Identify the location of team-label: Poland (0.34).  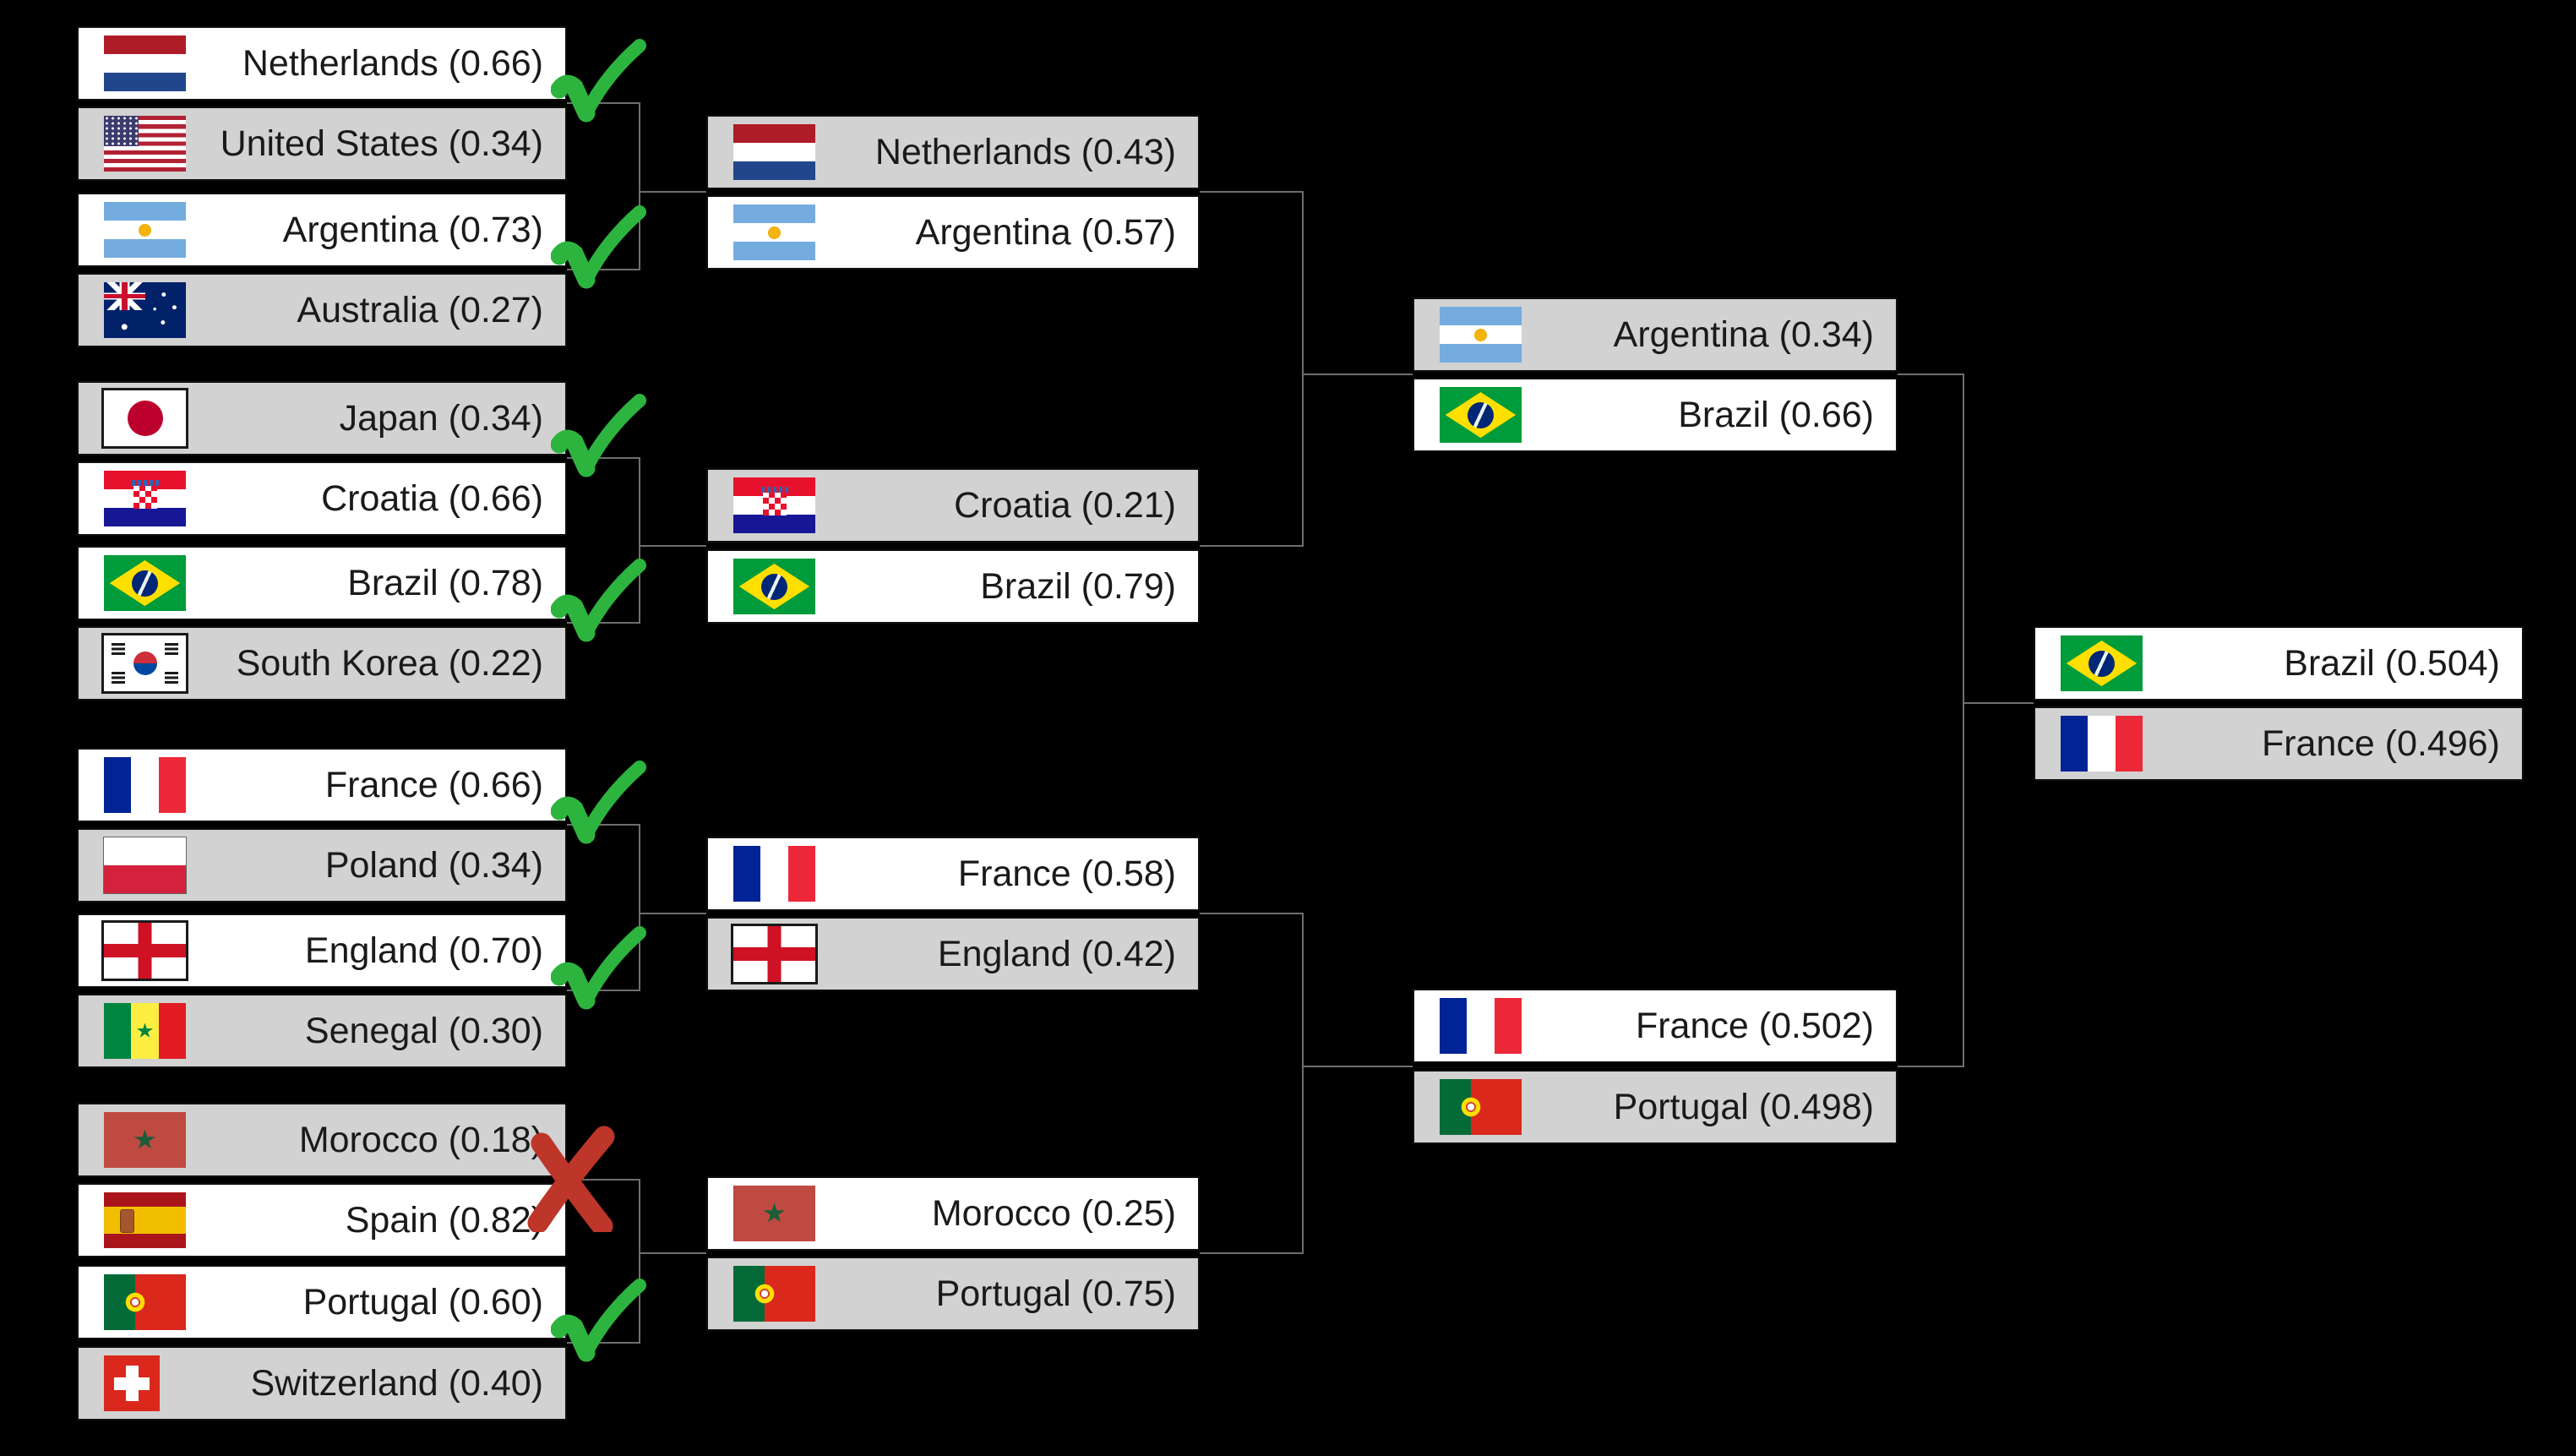
(433, 865).